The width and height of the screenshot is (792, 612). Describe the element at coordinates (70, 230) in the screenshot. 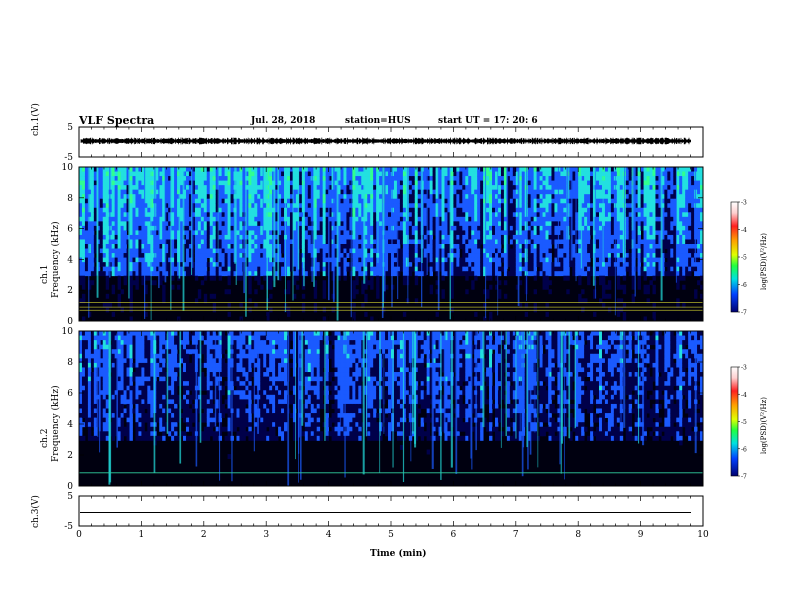

I see `ch1-y-tick-label: 6` at that location.